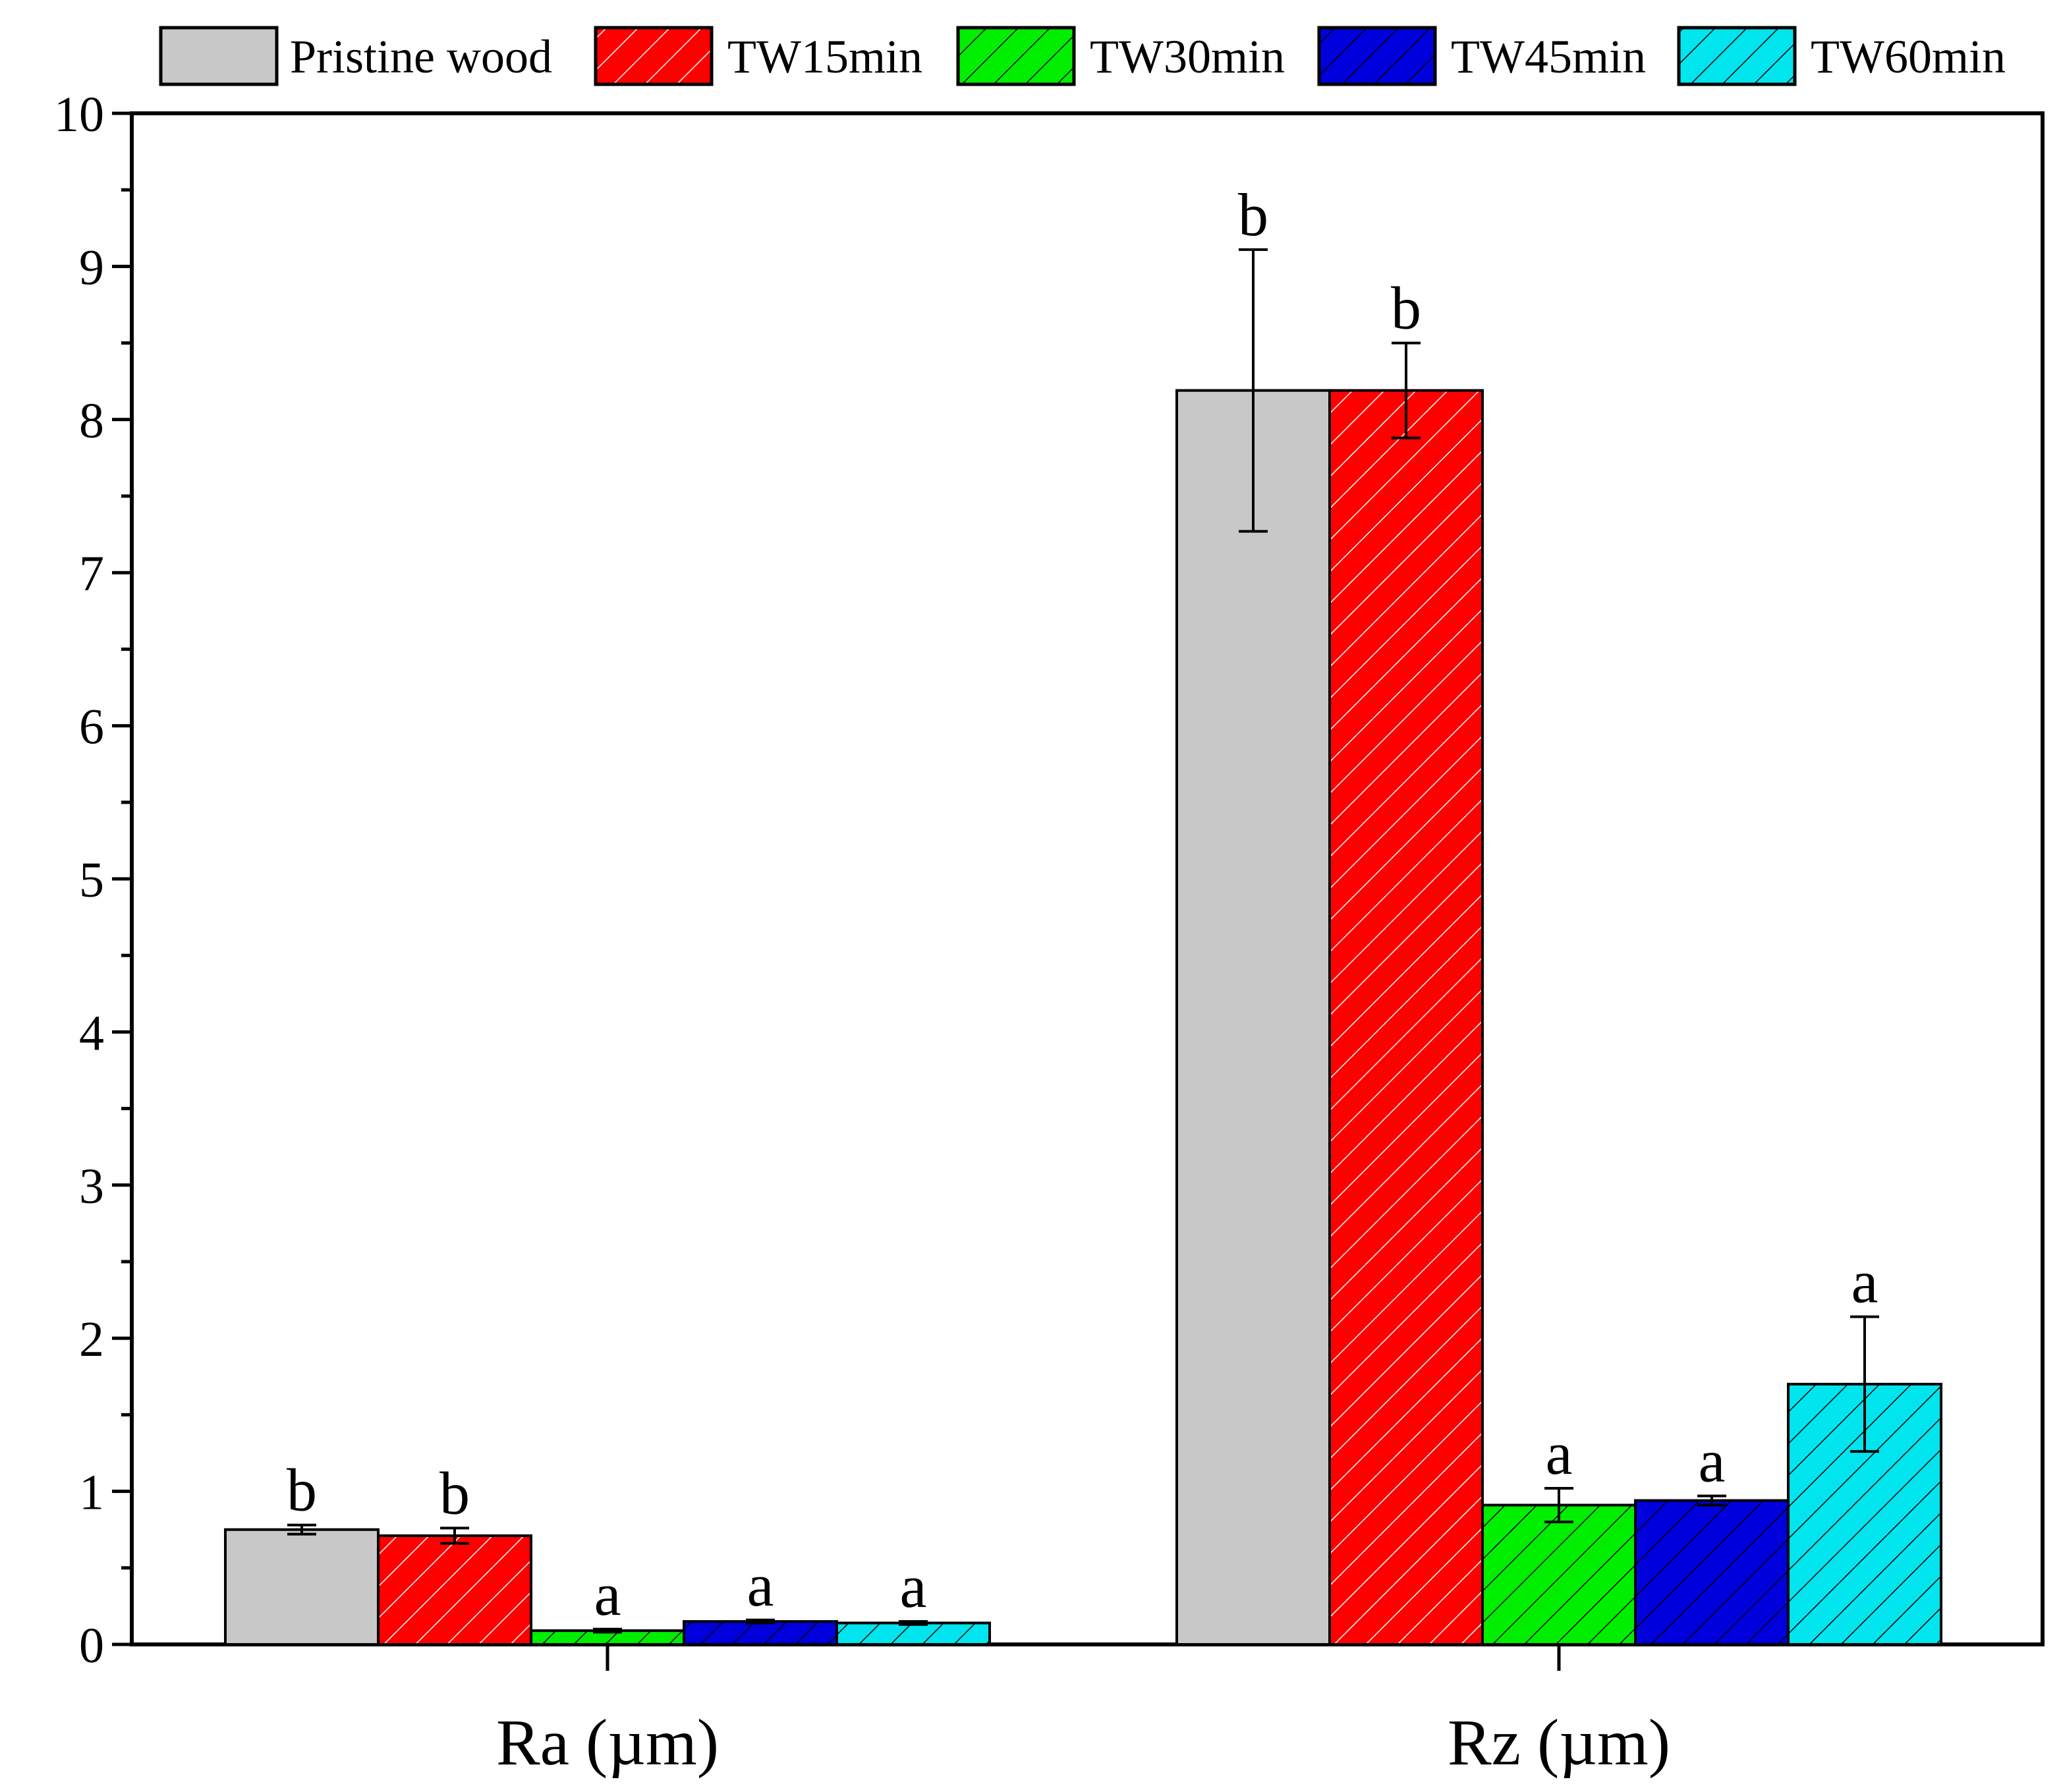  Describe the element at coordinates (1711, 1500) in the screenshot. I see `error-bar-tw45min-rz-m` at that location.